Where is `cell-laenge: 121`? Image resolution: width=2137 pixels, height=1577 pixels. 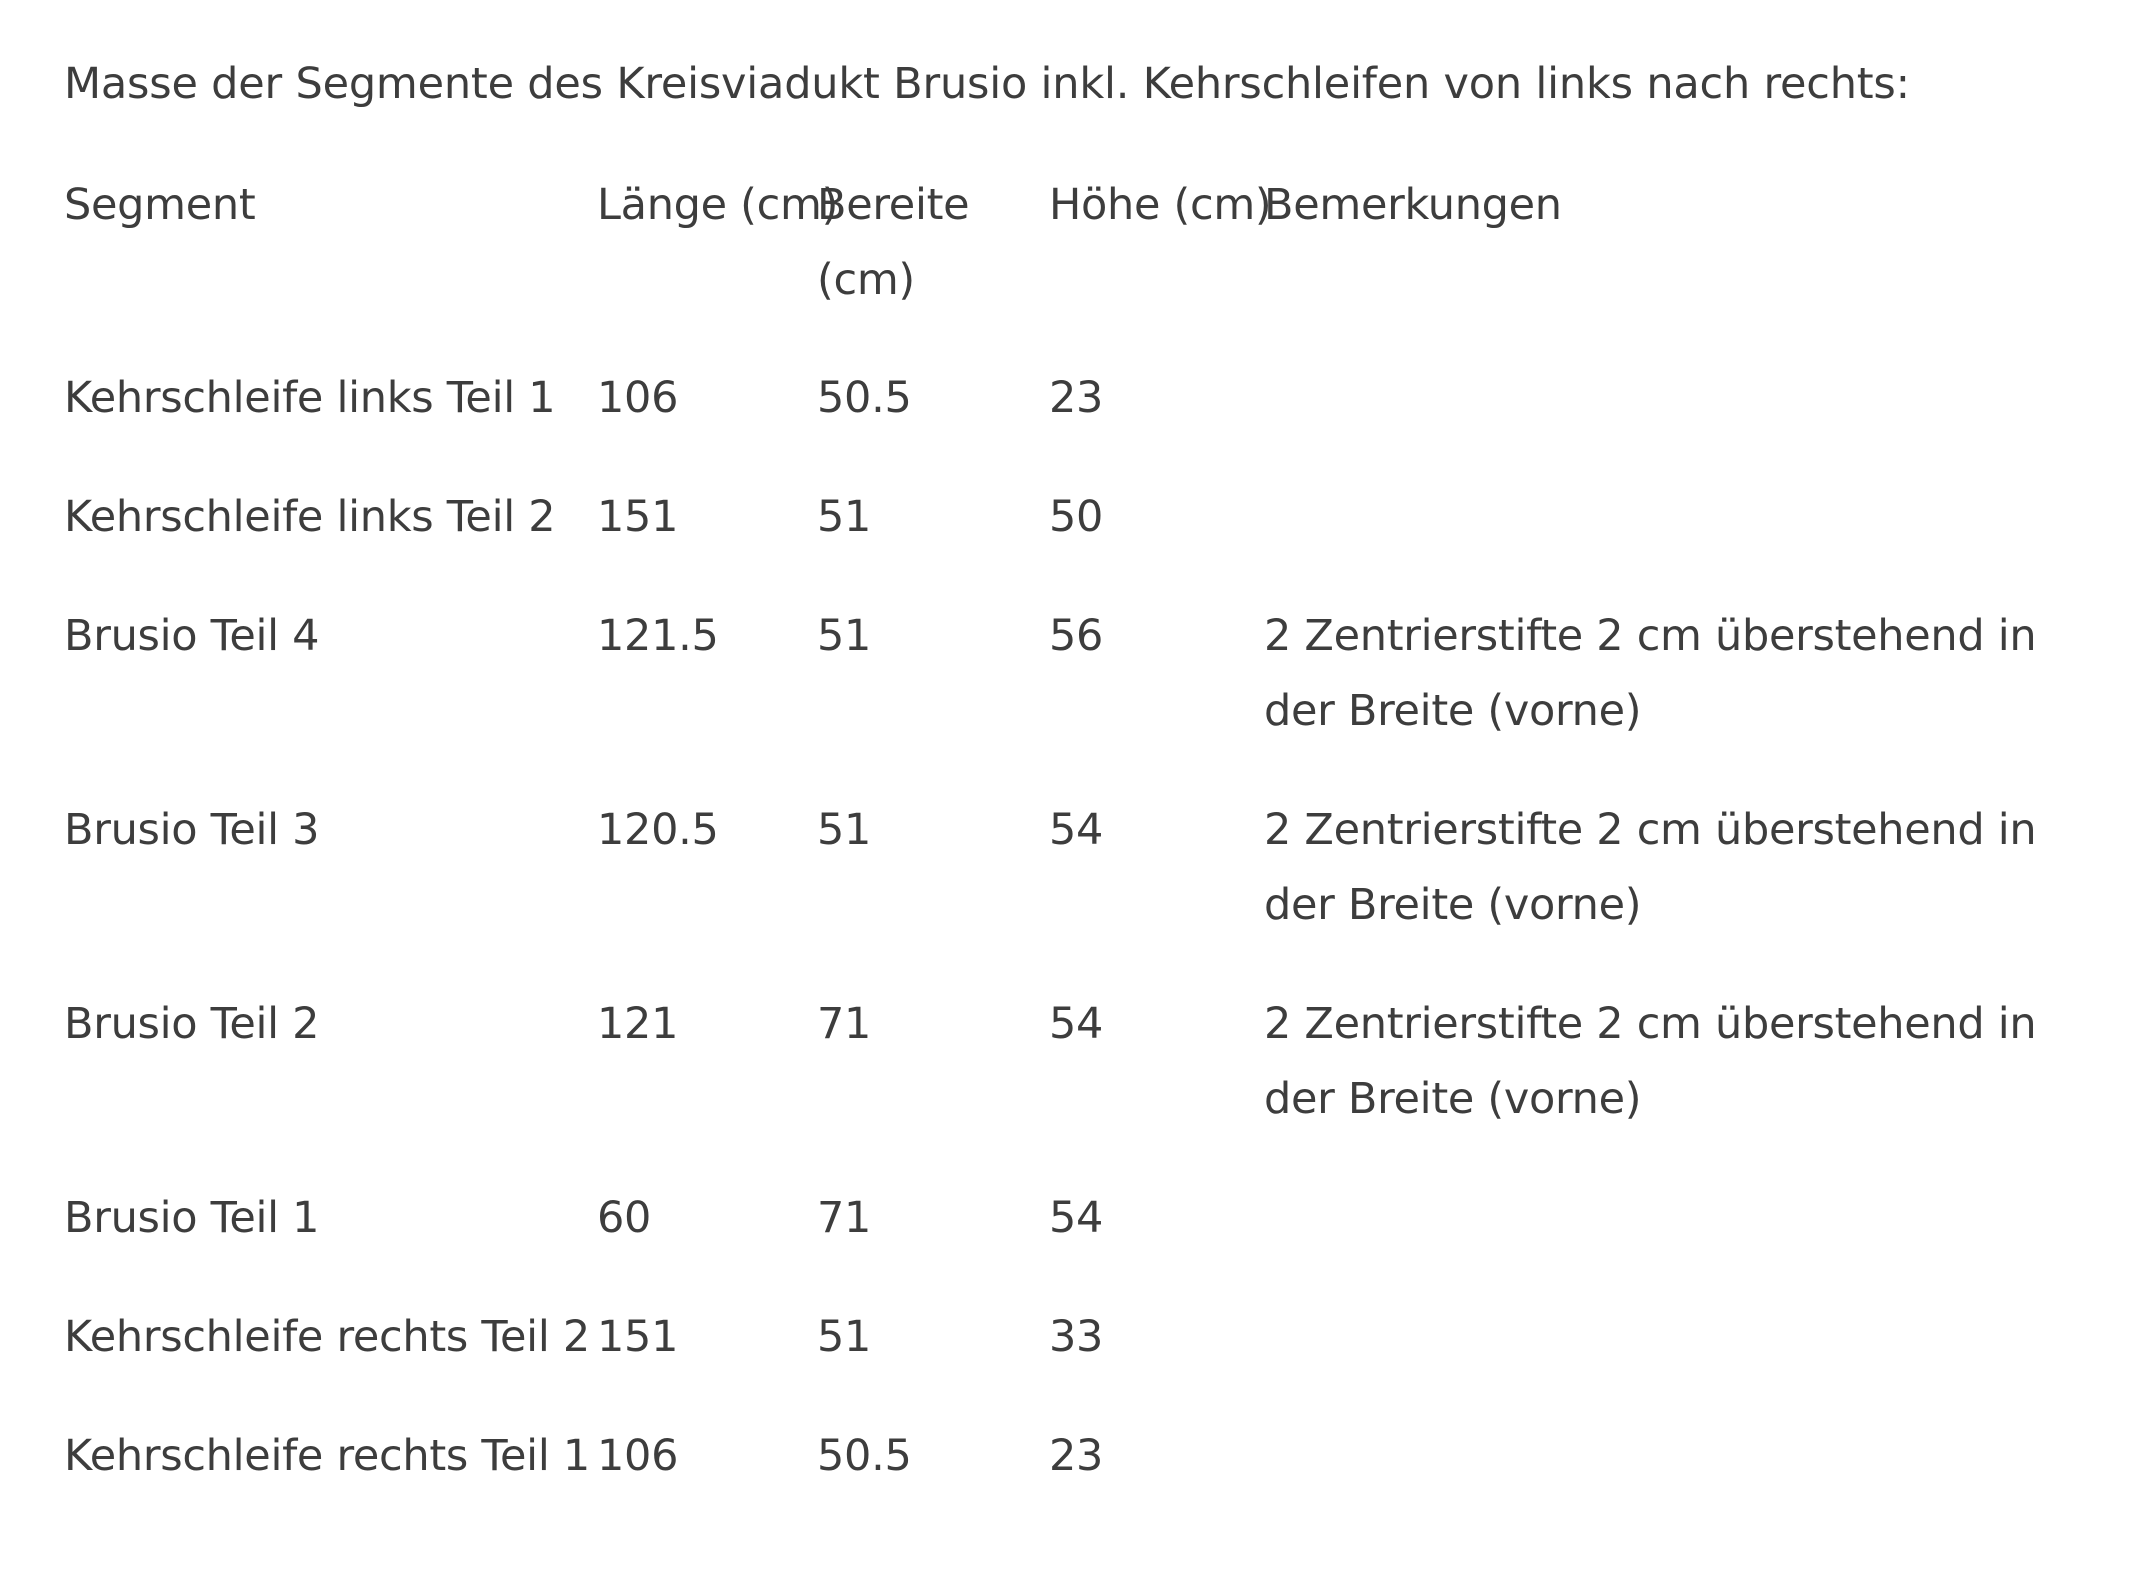 cell-laenge: 121 is located at coordinates (638, 1024).